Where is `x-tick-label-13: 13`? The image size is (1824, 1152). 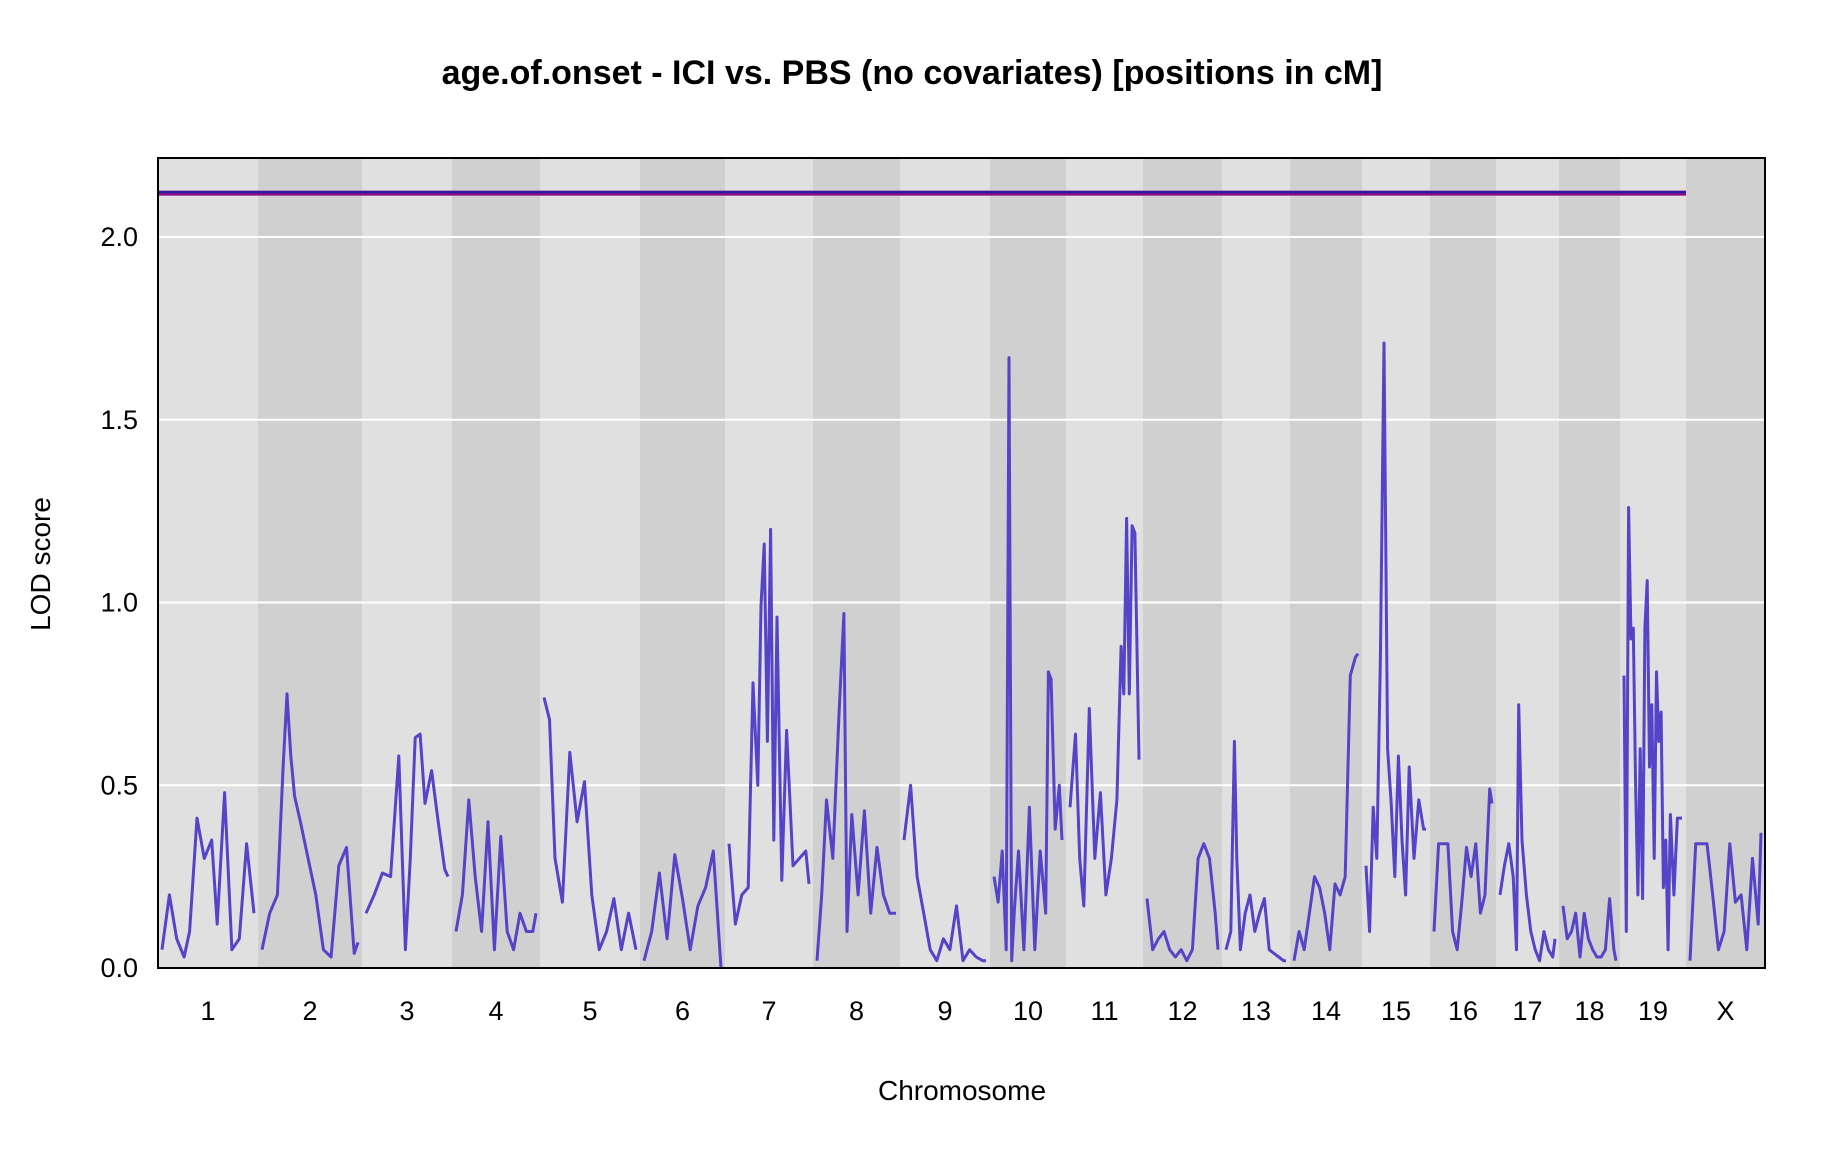 x-tick-label-13: 13 is located at coordinates (1256, 1011).